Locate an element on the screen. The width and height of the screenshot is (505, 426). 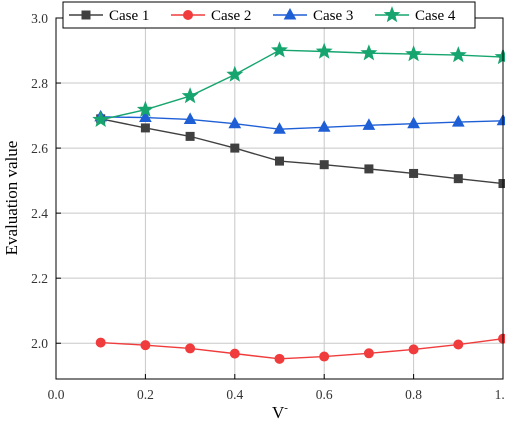
legend-item: Case 1 is located at coordinates (109, 16).